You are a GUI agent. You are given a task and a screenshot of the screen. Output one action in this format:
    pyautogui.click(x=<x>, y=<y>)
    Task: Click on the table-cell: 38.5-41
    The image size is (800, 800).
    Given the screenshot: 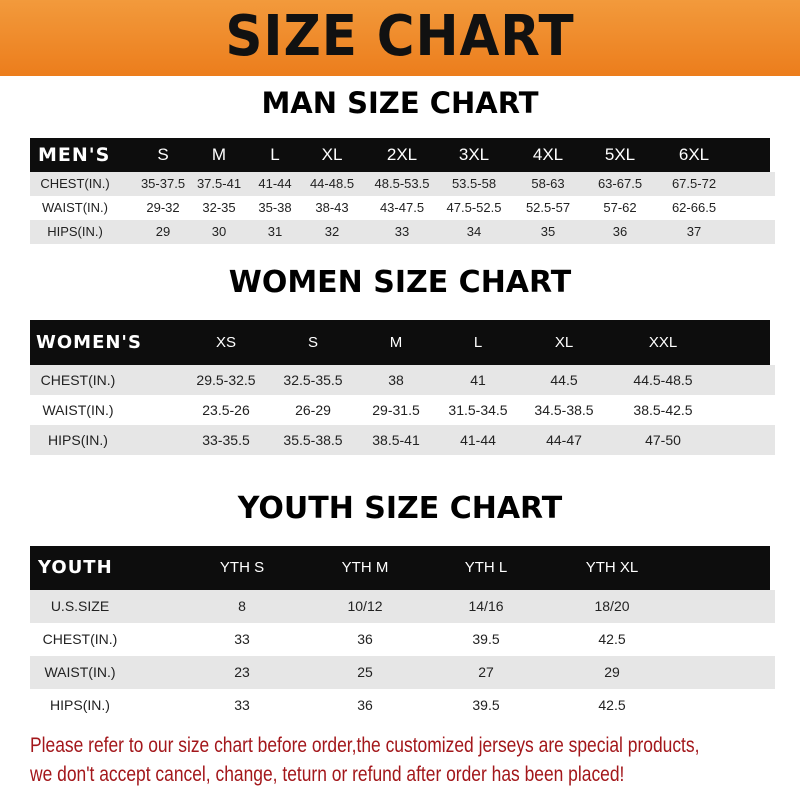 What is the action you would take?
    pyautogui.click(x=396, y=440)
    